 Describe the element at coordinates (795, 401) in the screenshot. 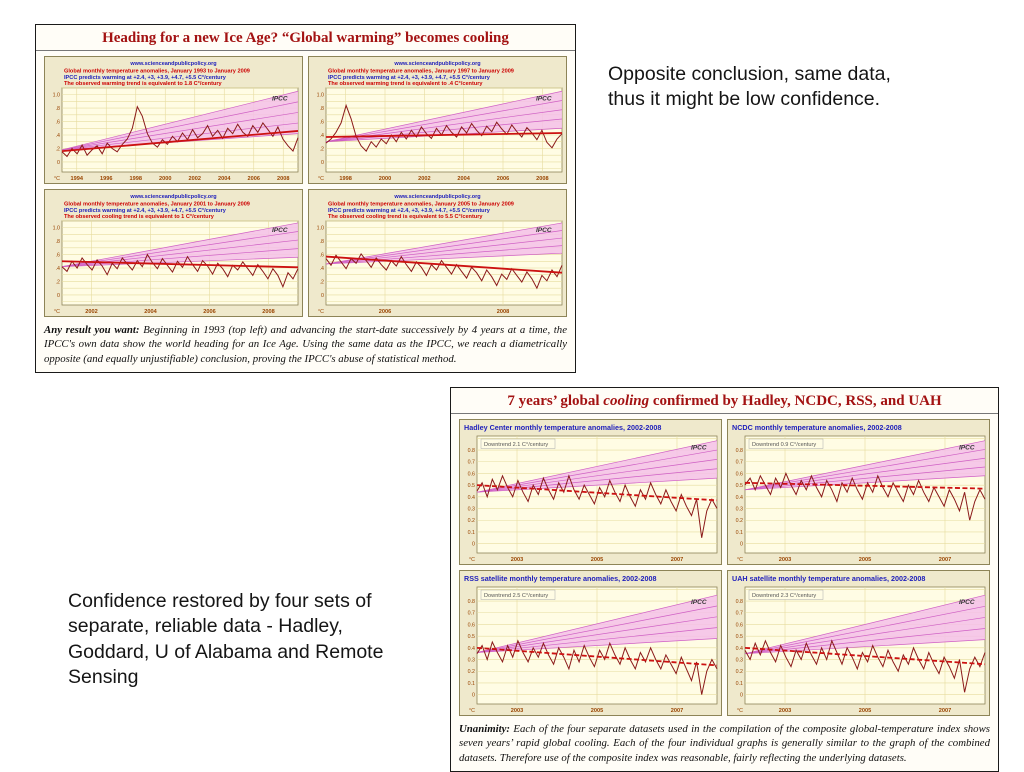

I see `cooling-title-post: confirmed by Hadley, NCDC, RSS, and UAH` at that location.